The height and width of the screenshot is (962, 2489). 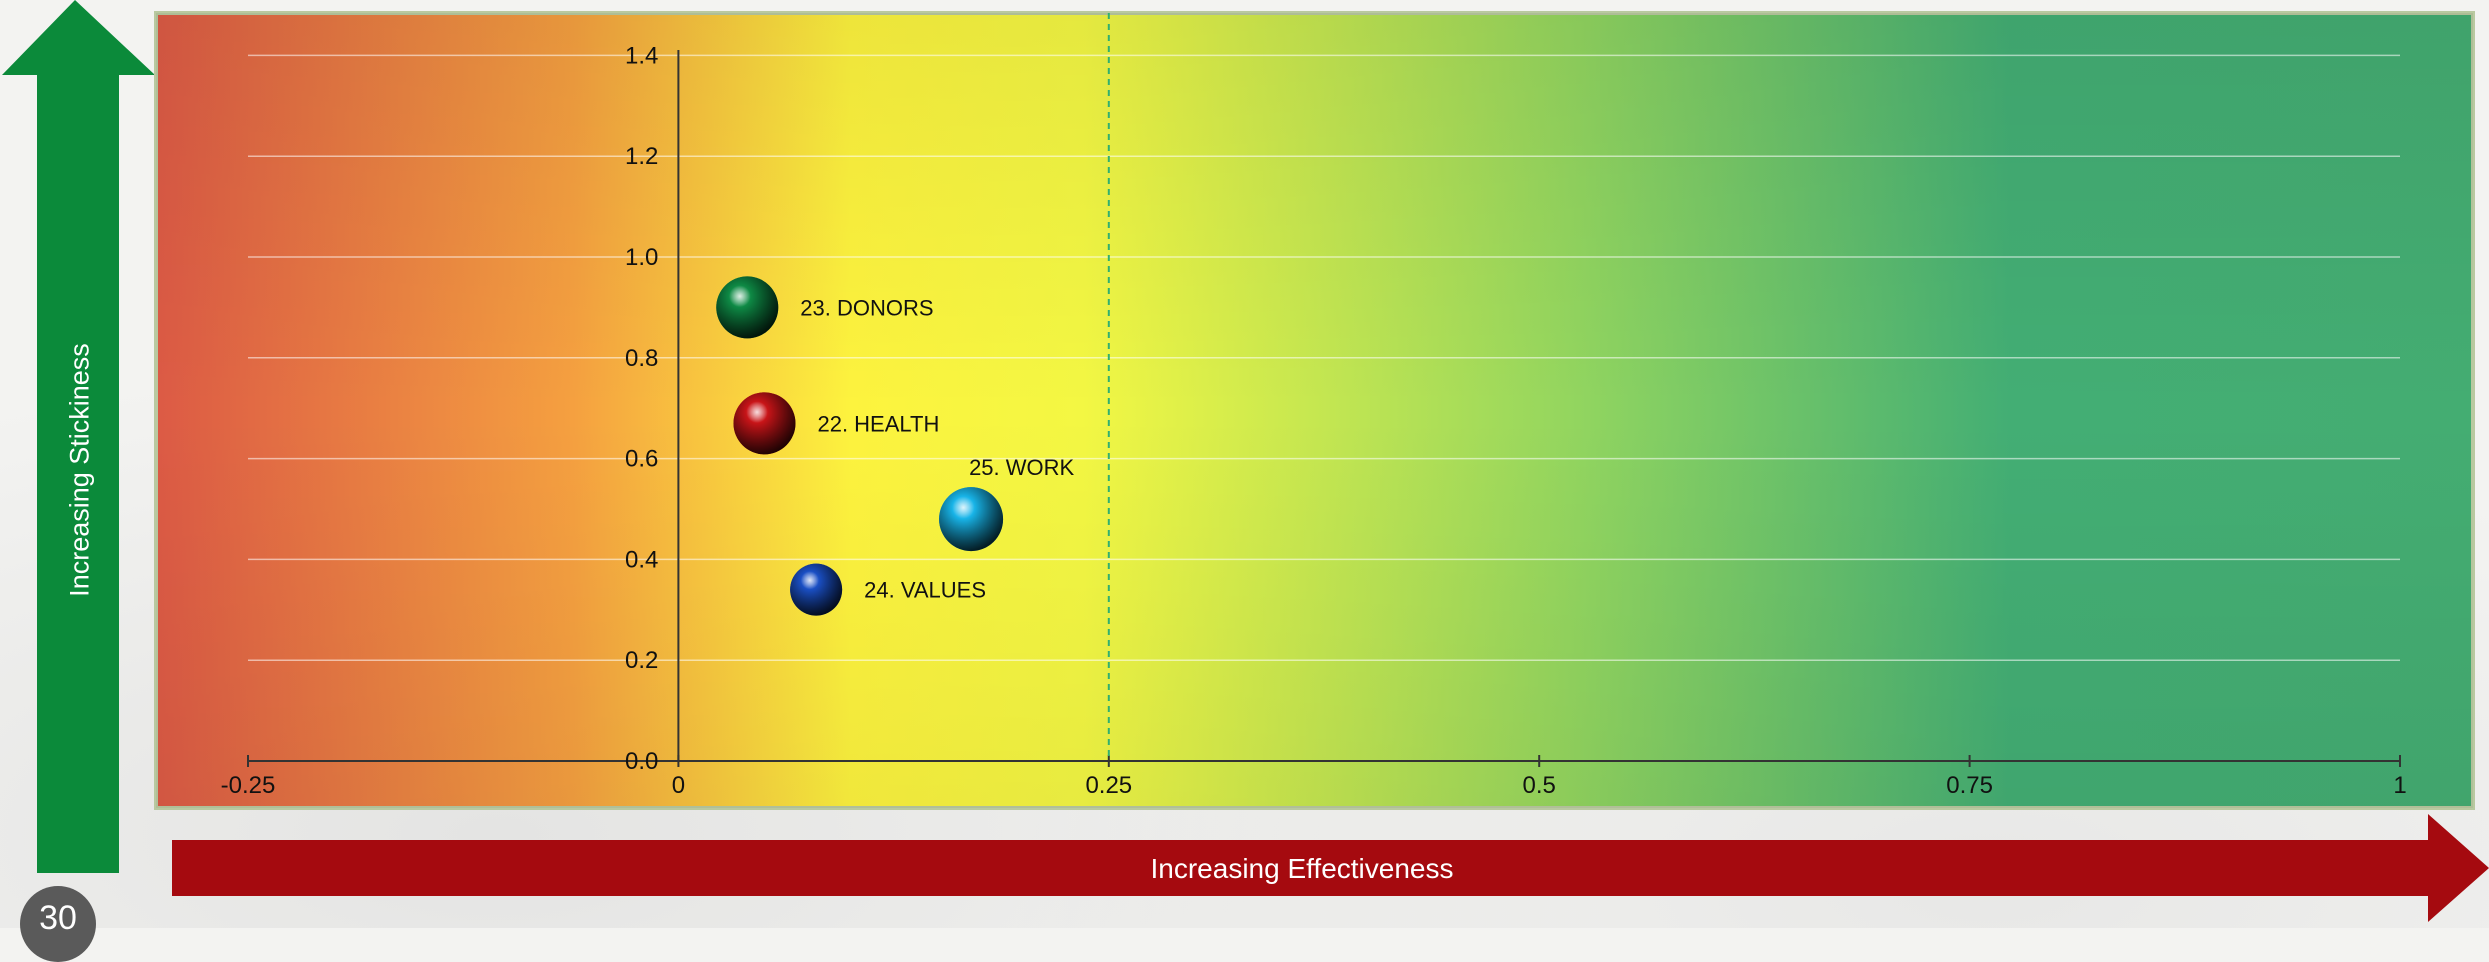 What do you see at coordinates (678, 785) in the screenshot?
I see `x-tick-label: 0` at bounding box center [678, 785].